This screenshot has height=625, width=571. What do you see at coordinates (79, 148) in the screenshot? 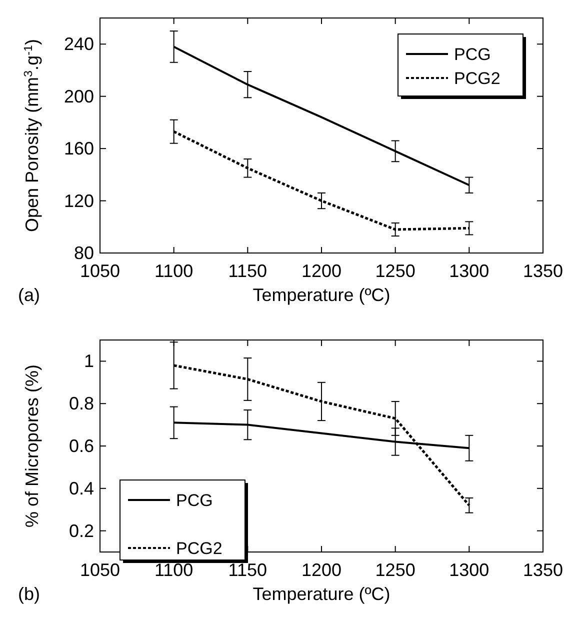
I see `y-tick-label: 160` at bounding box center [79, 148].